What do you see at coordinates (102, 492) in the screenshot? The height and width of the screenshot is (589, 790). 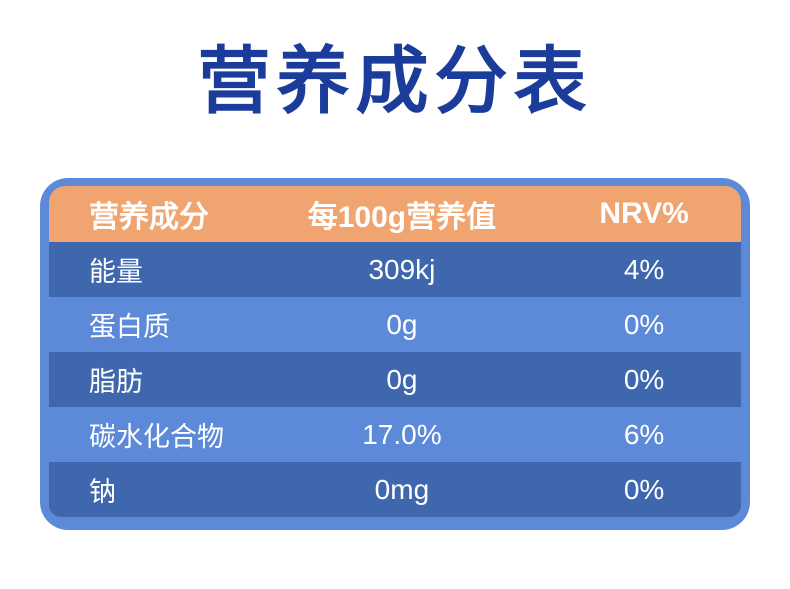 I see `row-name: 钠` at bounding box center [102, 492].